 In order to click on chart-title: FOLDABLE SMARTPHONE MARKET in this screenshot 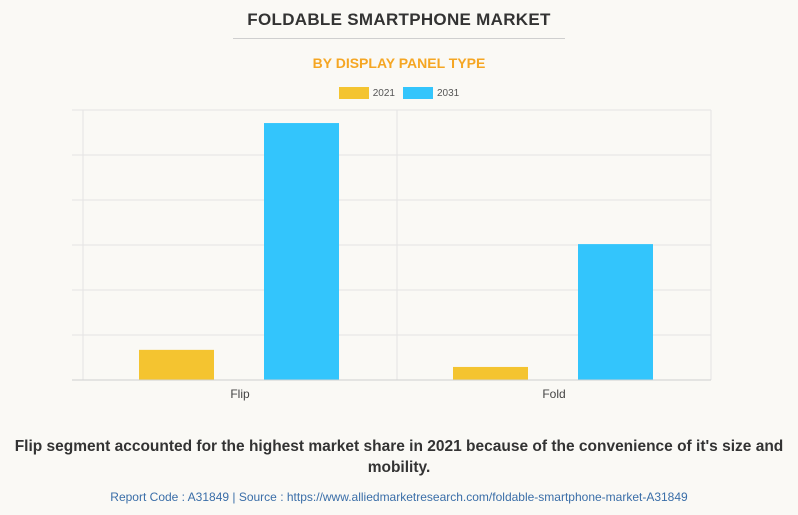, I will do `click(399, 19)`.